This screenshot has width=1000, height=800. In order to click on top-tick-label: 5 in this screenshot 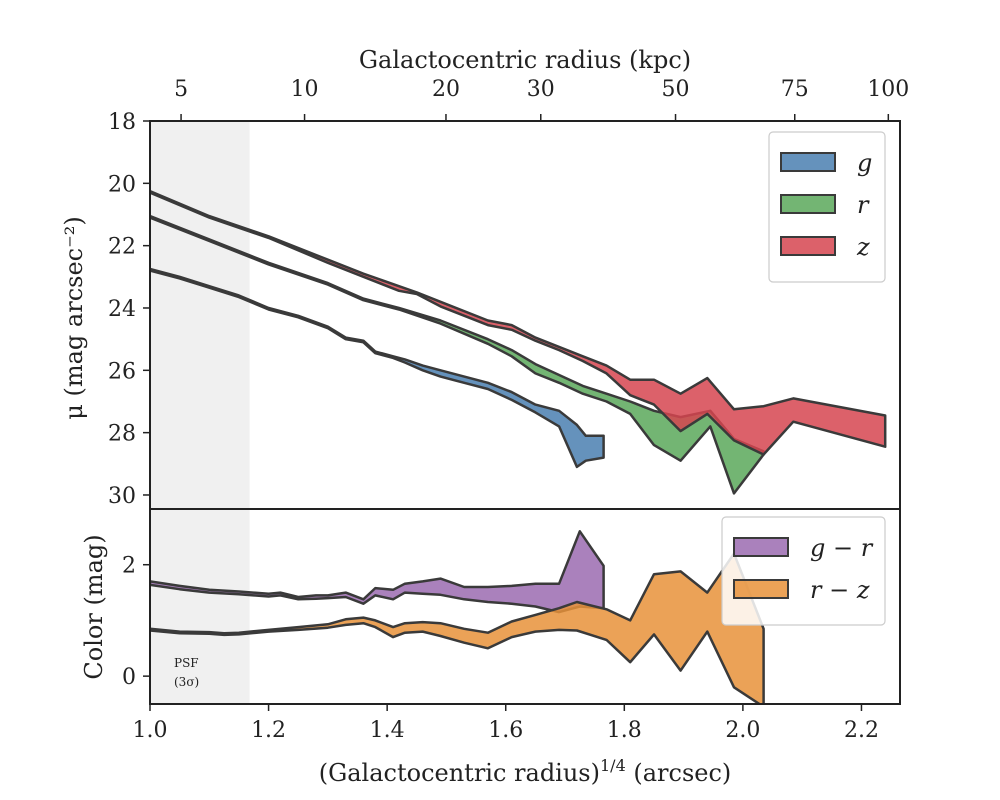, I will do `click(181, 89)`.